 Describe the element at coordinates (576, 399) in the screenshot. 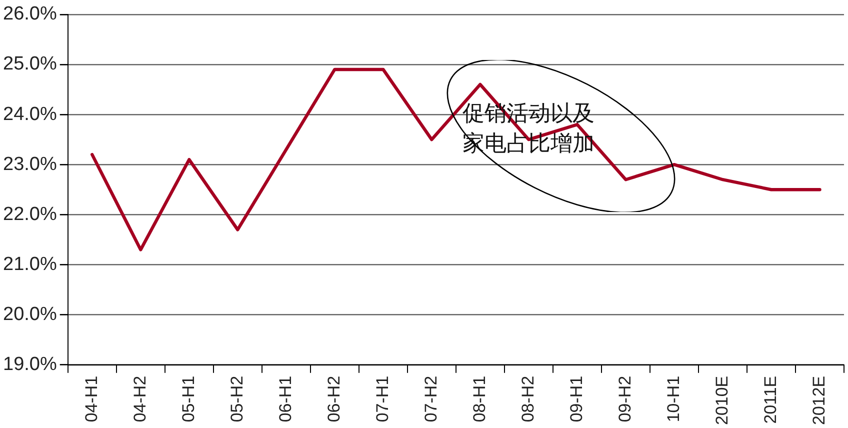

I see `x-tick-label: 09-H1` at that location.